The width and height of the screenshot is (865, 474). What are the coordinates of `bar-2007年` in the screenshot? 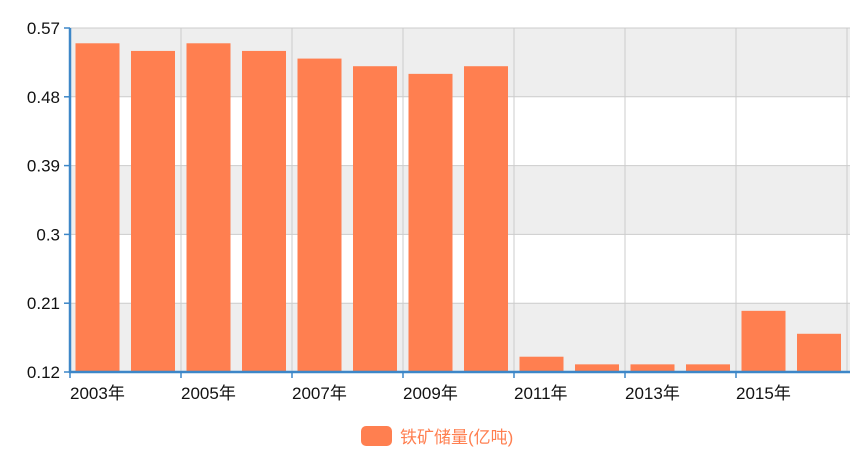 It's located at (319, 215).